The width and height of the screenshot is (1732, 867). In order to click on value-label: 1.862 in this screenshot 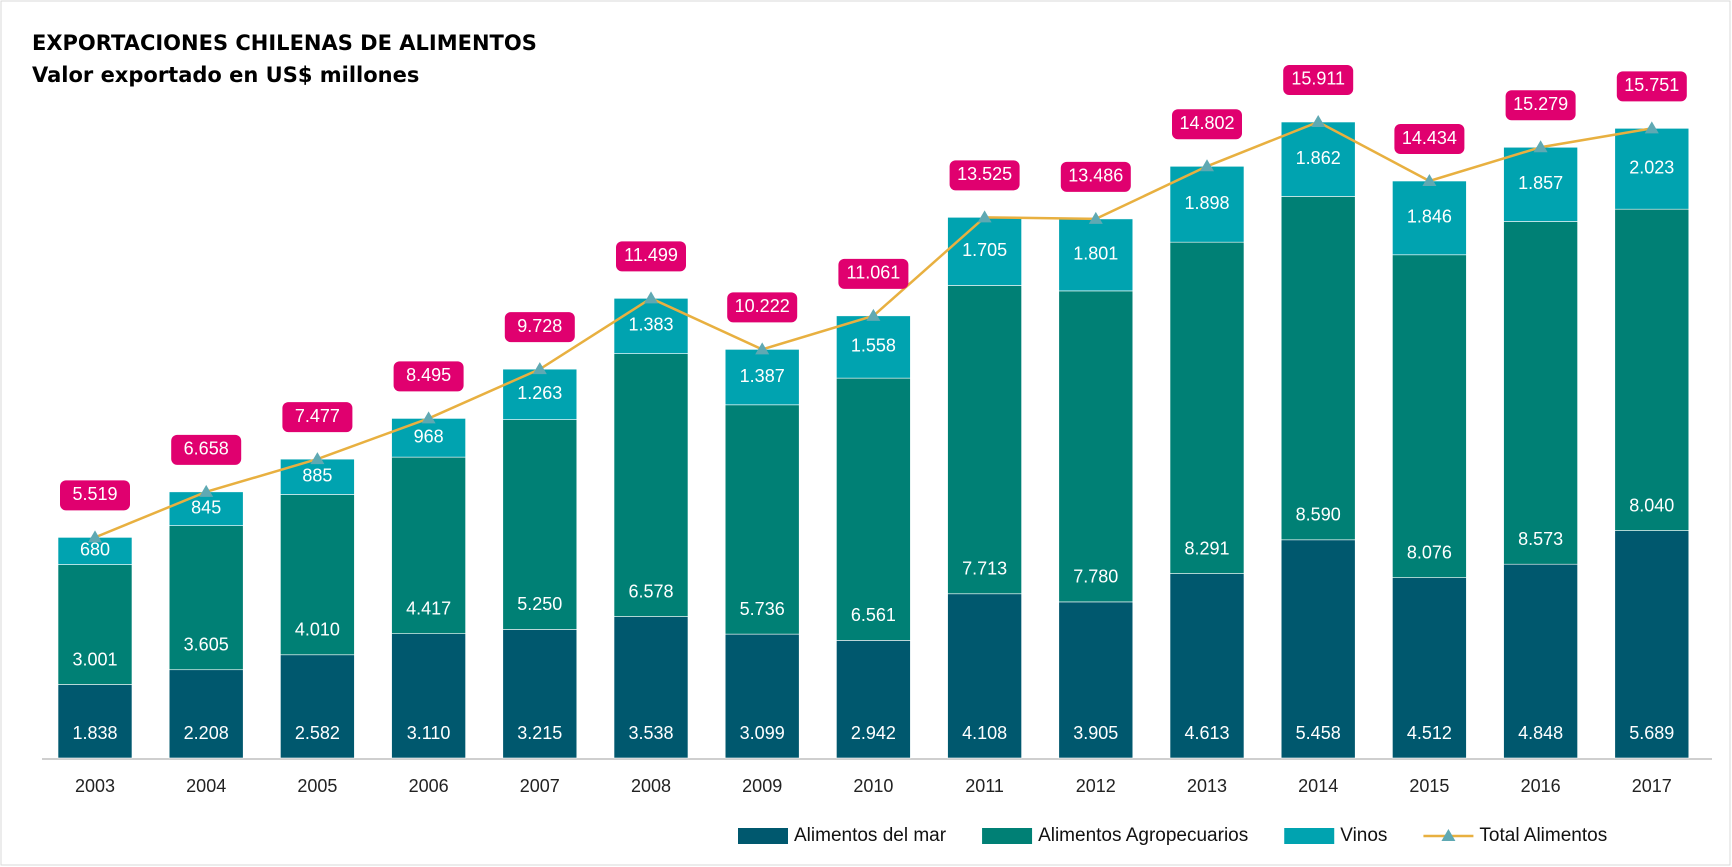, I will do `click(1318, 158)`.